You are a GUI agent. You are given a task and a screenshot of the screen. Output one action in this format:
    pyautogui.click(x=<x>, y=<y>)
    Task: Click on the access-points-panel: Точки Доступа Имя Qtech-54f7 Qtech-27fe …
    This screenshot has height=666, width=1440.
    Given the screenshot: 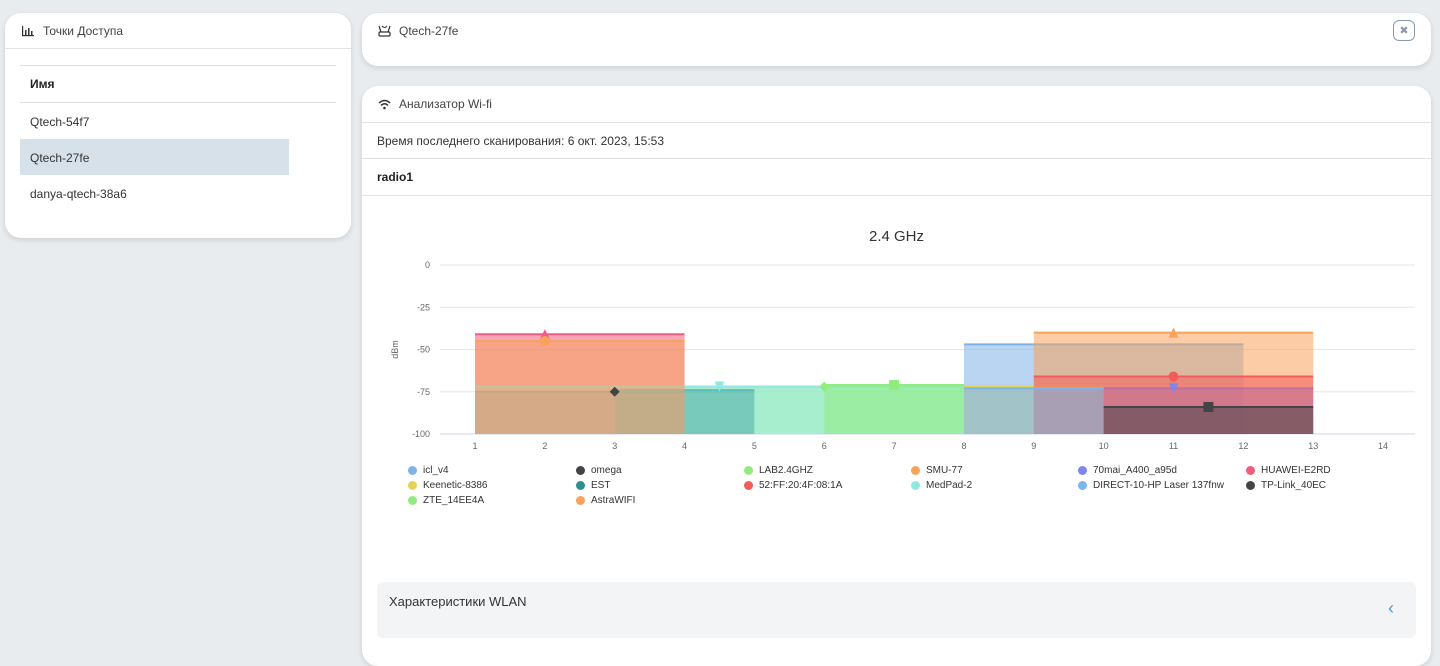 What is the action you would take?
    pyautogui.click(x=178, y=125)
    